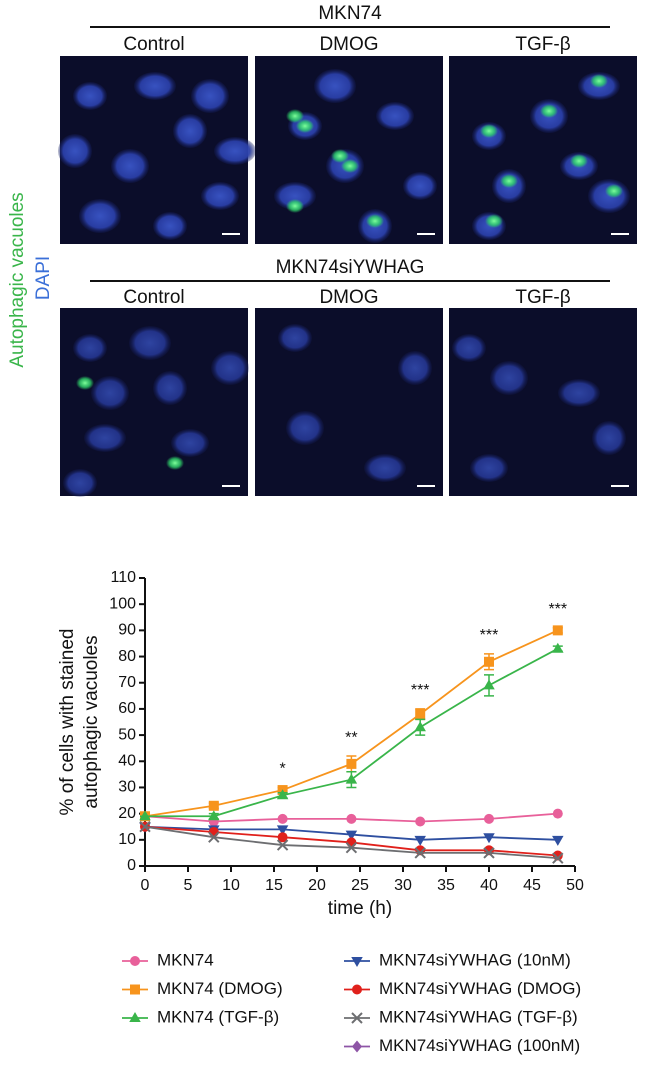 This screenshot has width=650, height=1074. What do you see at coordinates (127, 760) in the screenshot?
I see `y-tick-label: 40` at bounding box center [127, 760].